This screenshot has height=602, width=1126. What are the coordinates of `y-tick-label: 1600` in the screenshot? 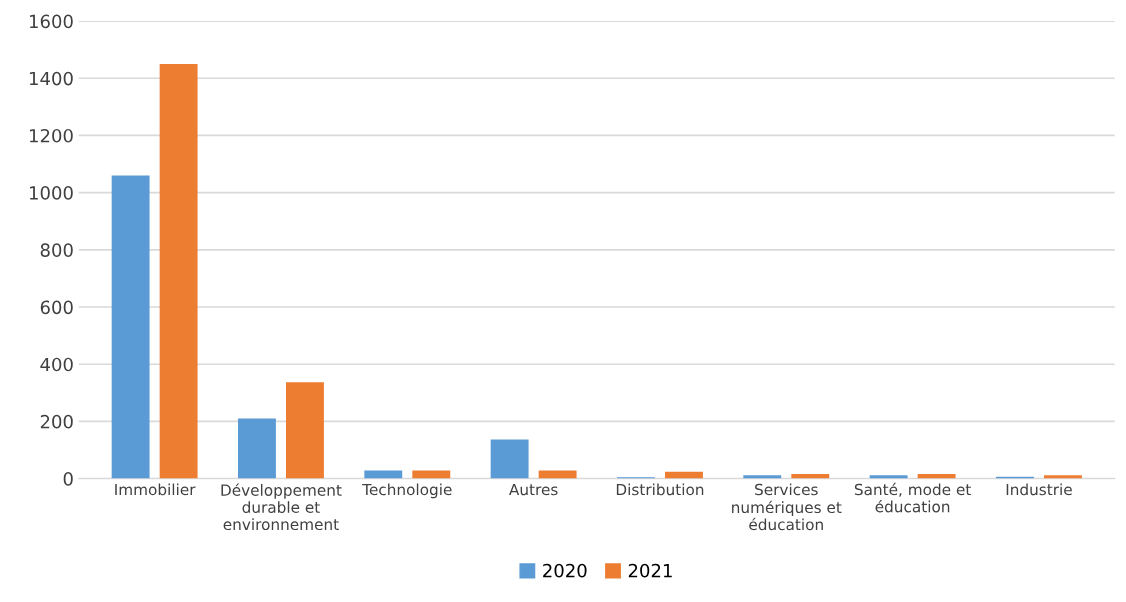 It's located at (51, 21).